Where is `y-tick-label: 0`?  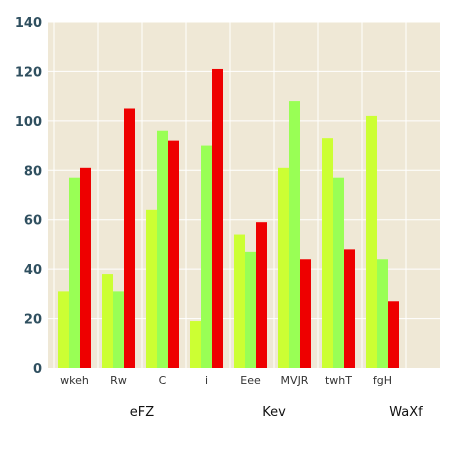
y-tick-label: 0 is located at coordinates (37, 369).